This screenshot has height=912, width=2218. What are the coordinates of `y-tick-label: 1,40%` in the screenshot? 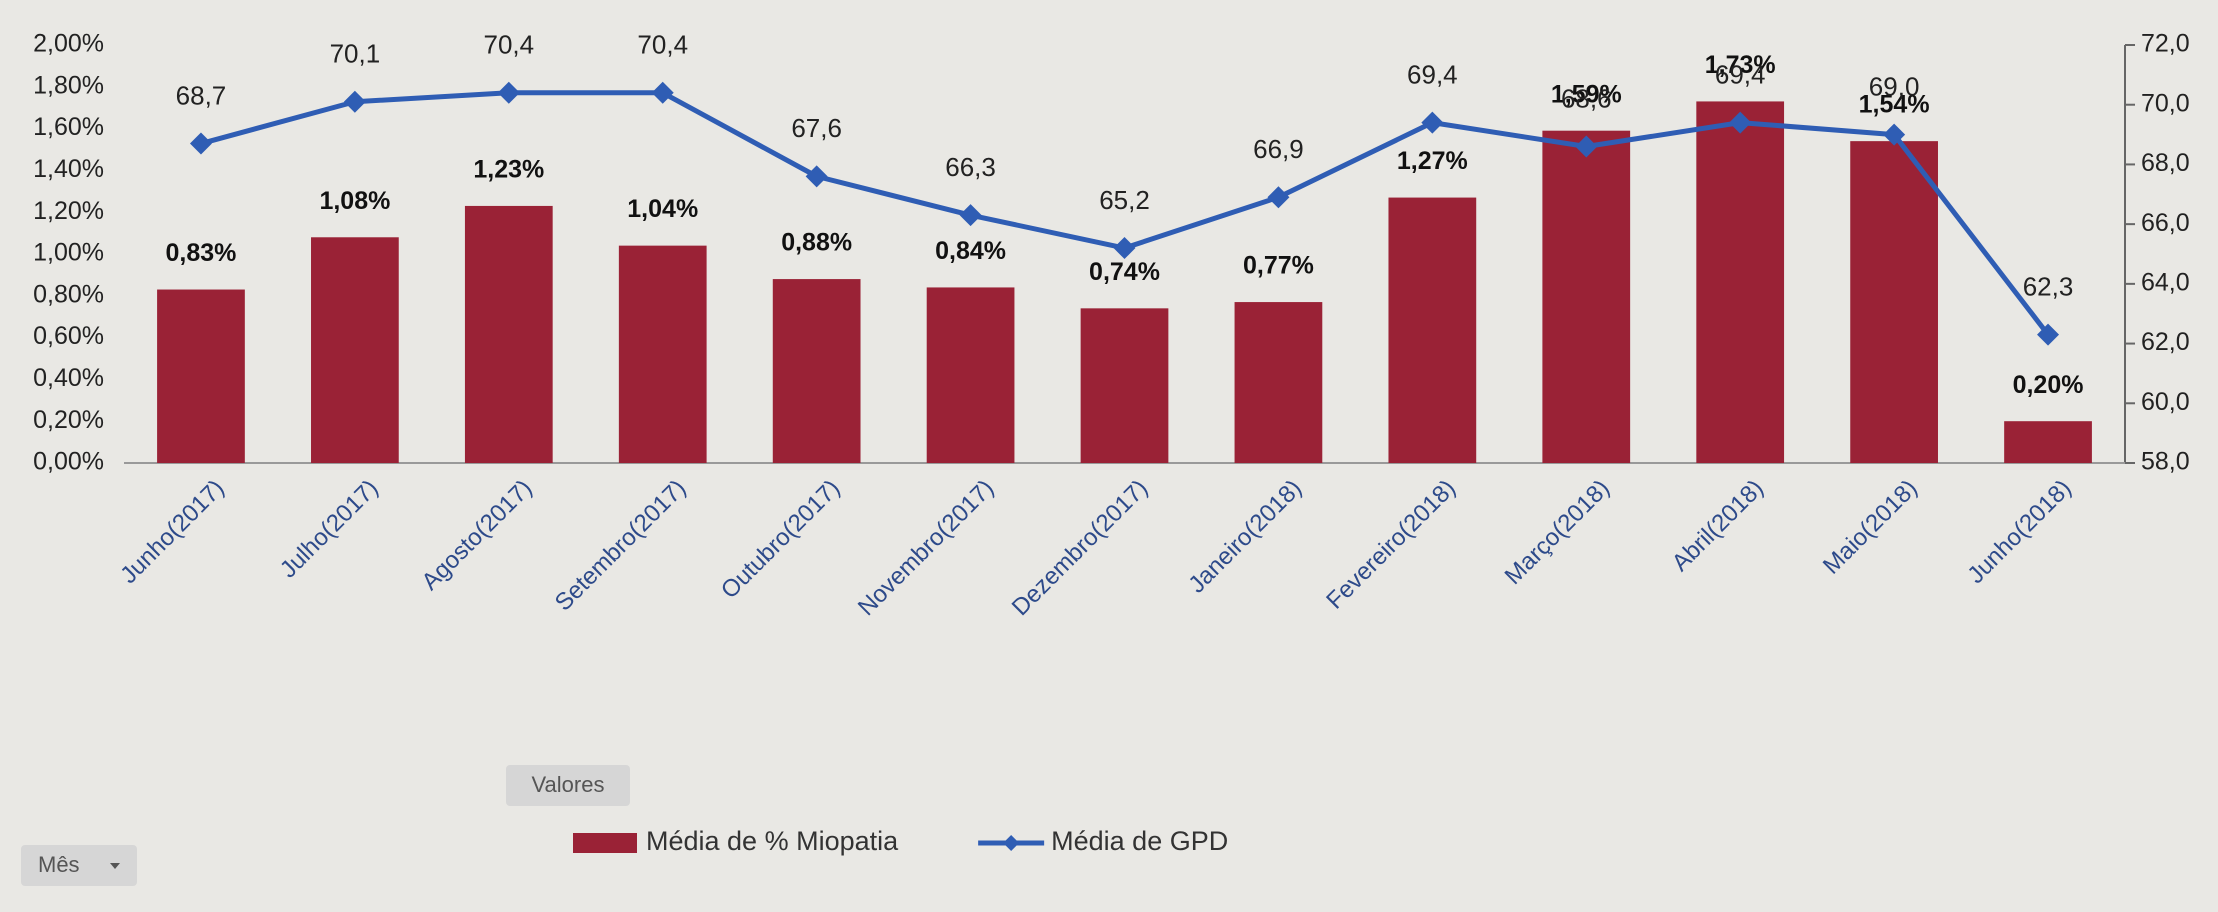 It's located at (68, 169).